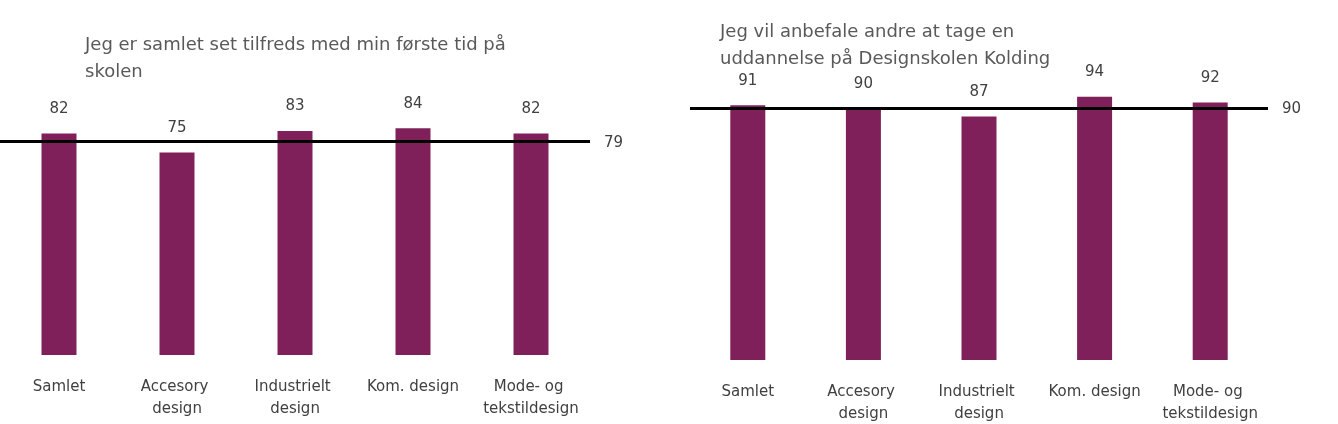  What do you see at coordinates (885, 44) in the screenshot?
I see `chart-title: Jeg vil anbefale andre at tage en uddannelse på Designskolen Kolding` at bounding box center [885, 44].